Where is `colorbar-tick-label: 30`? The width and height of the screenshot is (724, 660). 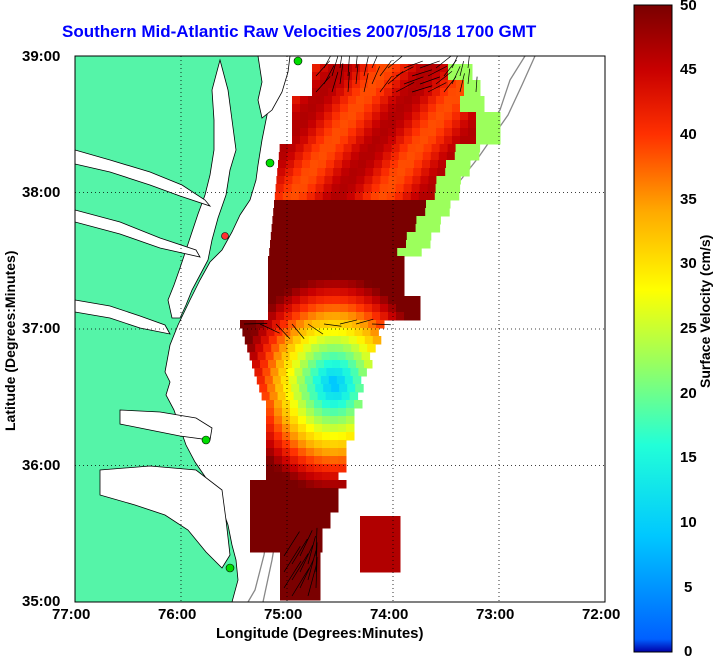 colorbar-tick-label: 30 is located at coordinates (688, 263).